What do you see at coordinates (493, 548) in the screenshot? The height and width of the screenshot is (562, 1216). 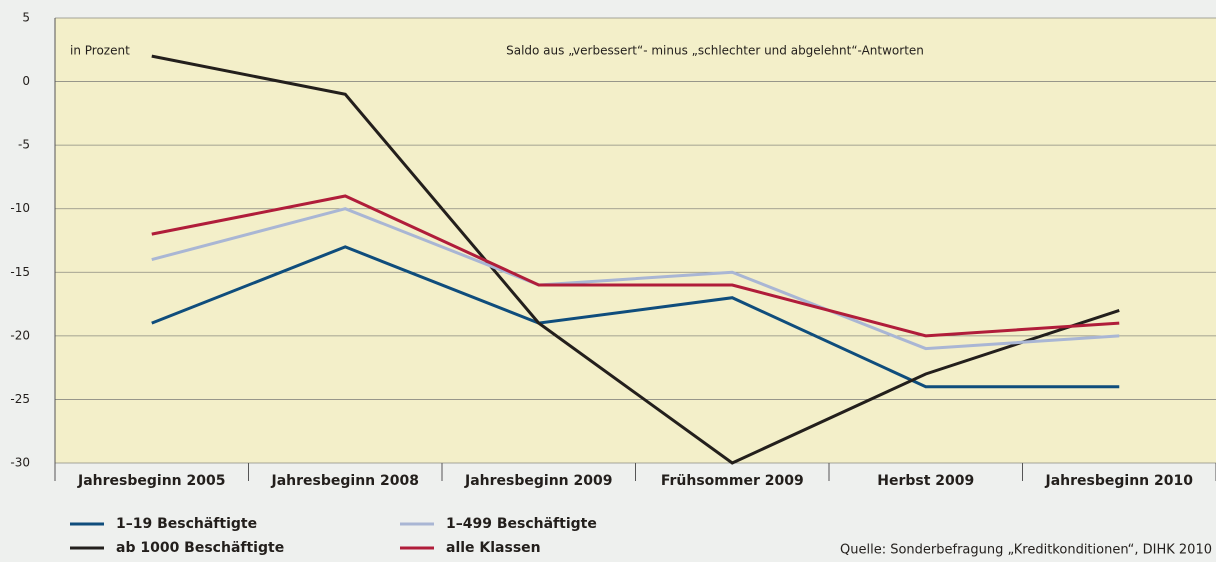 I see `legend-label: alle Klassen` at bounding box center [493, 548].